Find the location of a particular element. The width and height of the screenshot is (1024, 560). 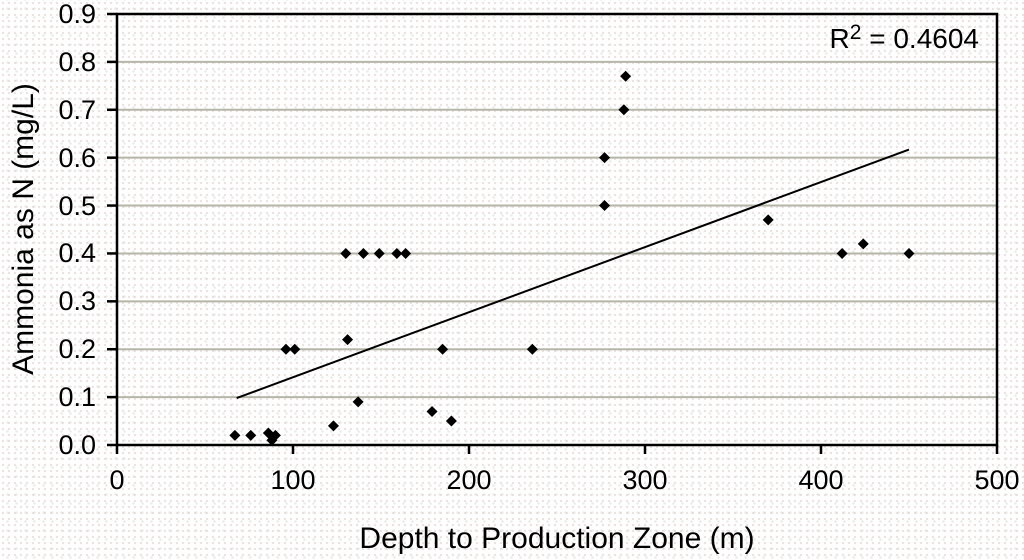

y-tick-label: 0.2 is located at coordinates (77, 349).